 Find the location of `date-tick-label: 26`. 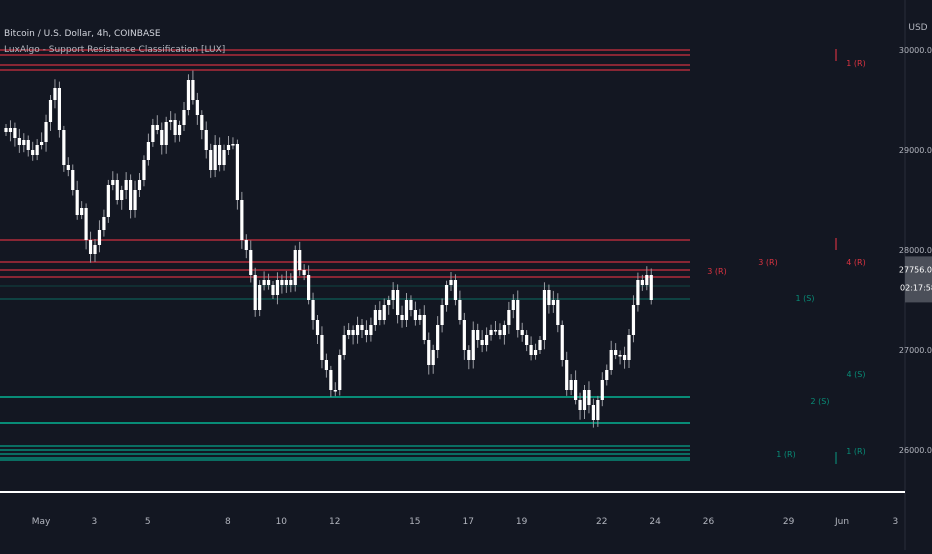

date-tick-label: 26 is located at coordinates (709, 522).